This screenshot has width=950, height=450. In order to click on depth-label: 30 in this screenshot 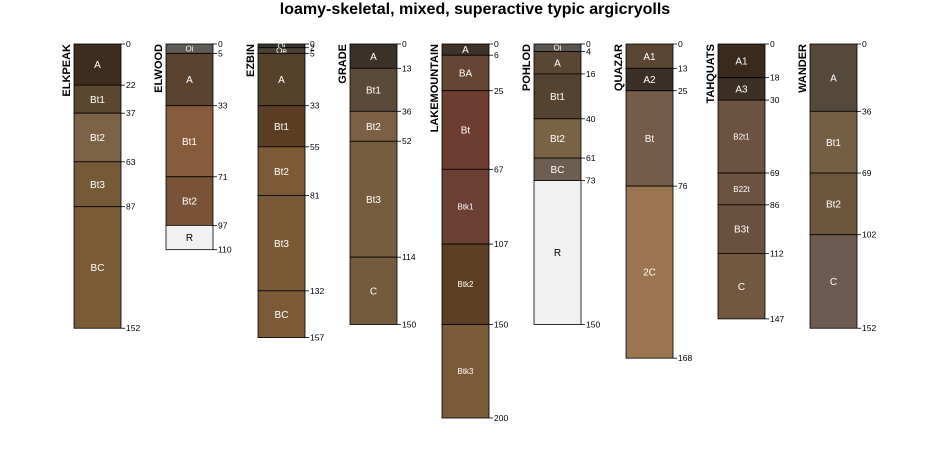, I will do `click(775, 100)`.